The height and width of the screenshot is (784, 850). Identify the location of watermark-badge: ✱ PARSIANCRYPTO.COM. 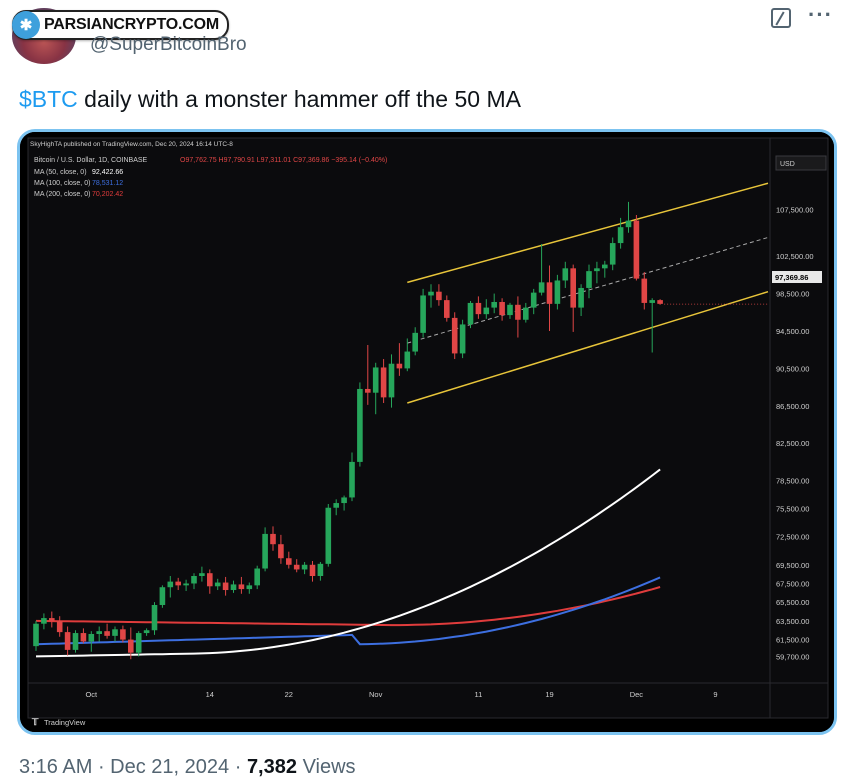
(120, 25).